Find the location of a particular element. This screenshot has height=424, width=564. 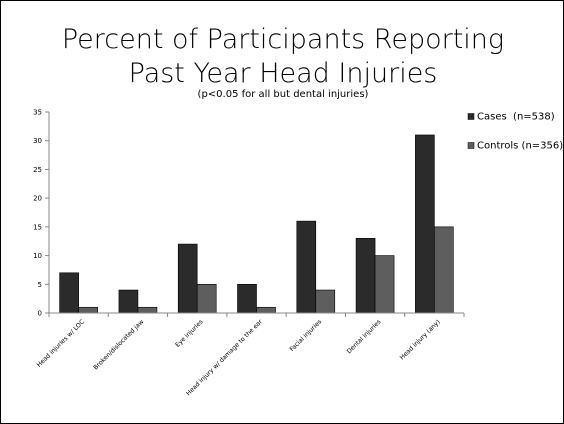

x-axis is located at coordinates (256, 314).